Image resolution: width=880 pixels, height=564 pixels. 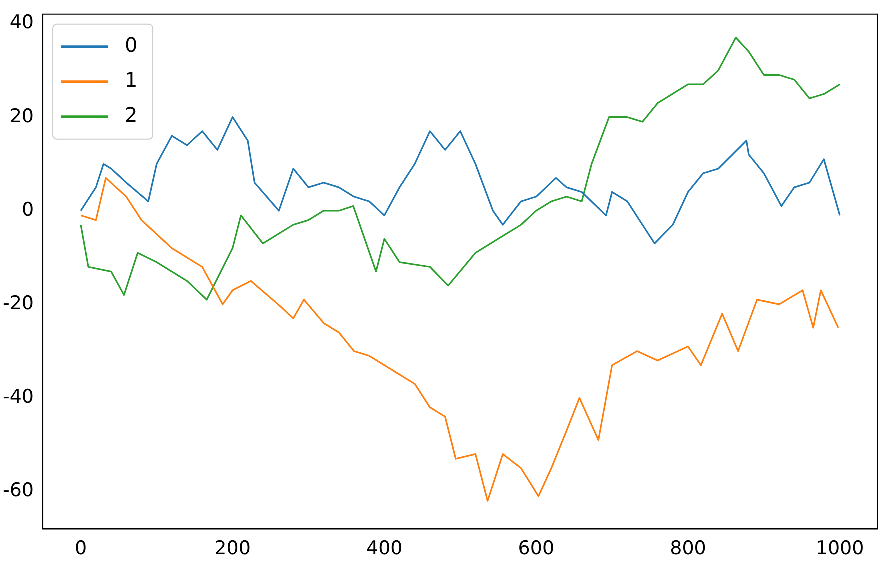 What do you see at coordinates (22, 23) in the screenshot?
I see `y-tick-label: 40` at bounding box center [22, 23].